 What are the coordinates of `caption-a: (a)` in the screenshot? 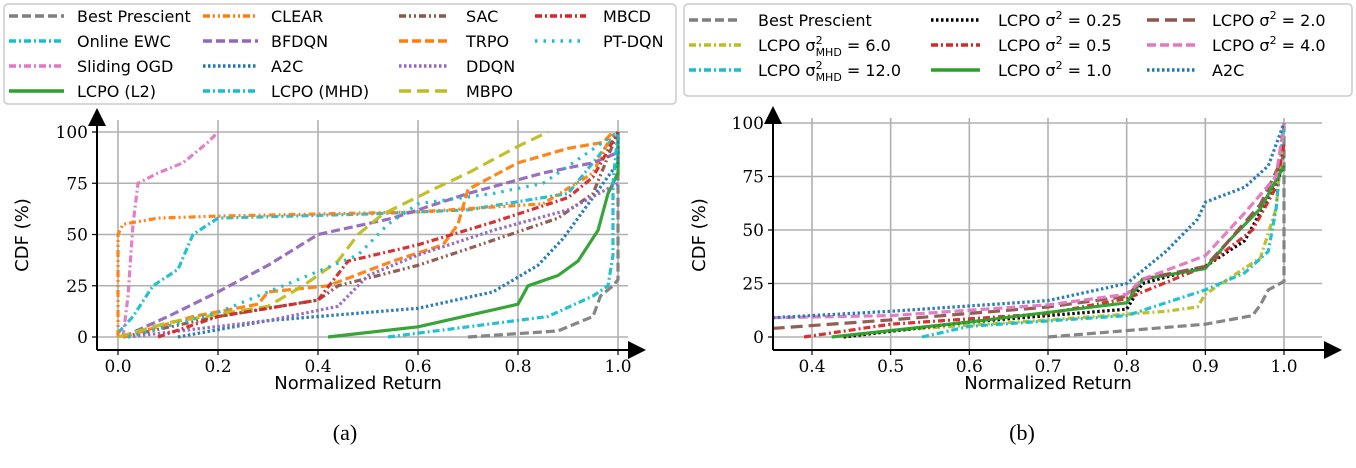 It's located at (345, 432).